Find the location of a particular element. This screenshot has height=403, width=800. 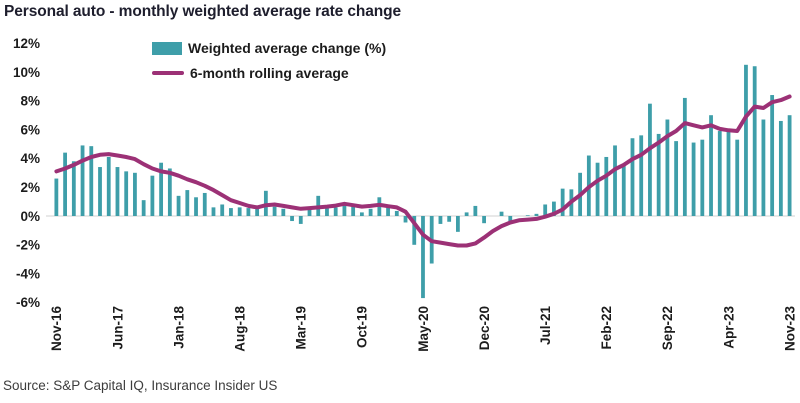

y-axis-tick-label: -6% is located at coordinates (28, 302).